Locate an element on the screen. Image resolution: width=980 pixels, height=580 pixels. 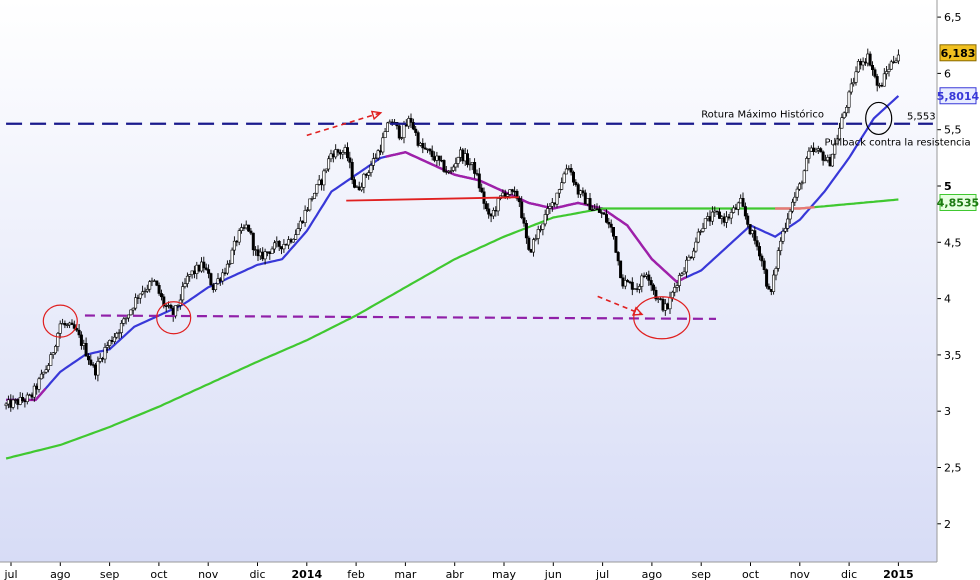
series-slow-average-segment is located at coordinates (795, 208).